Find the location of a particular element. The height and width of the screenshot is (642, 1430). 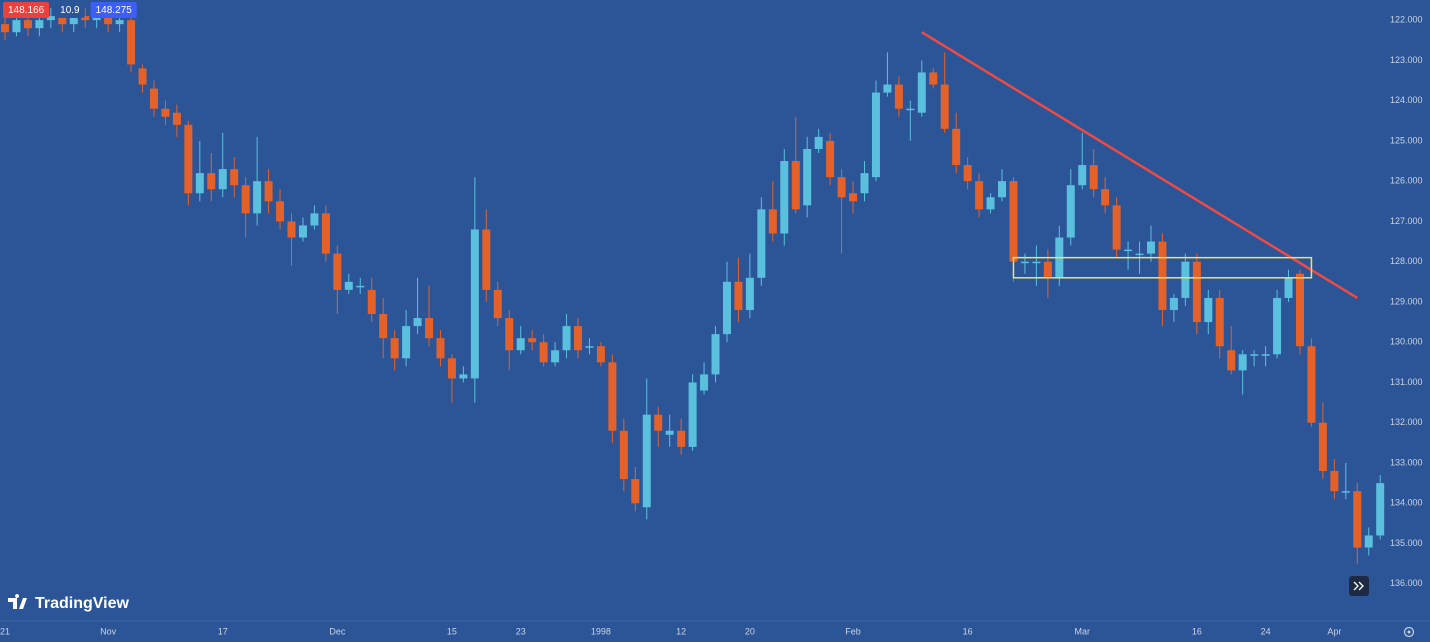

x-tick-label: 17 is located at coordinates (223, 631).